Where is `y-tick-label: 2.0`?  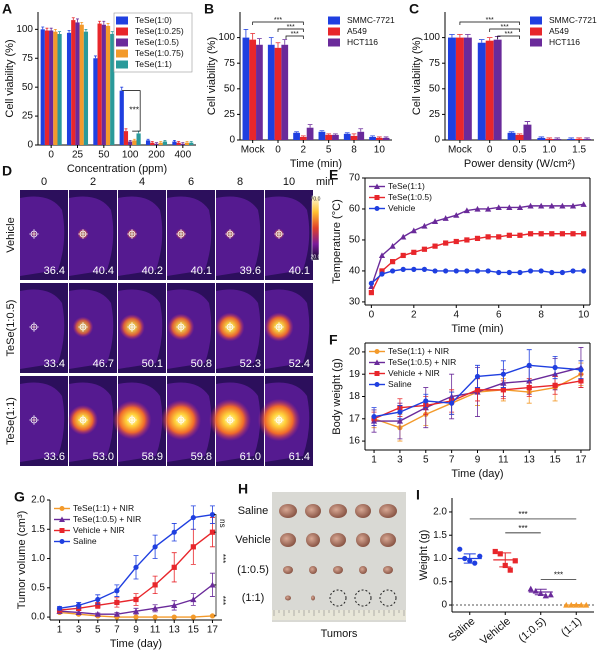
y-tick-label: 2.0 is located at coordinates (440, 512).